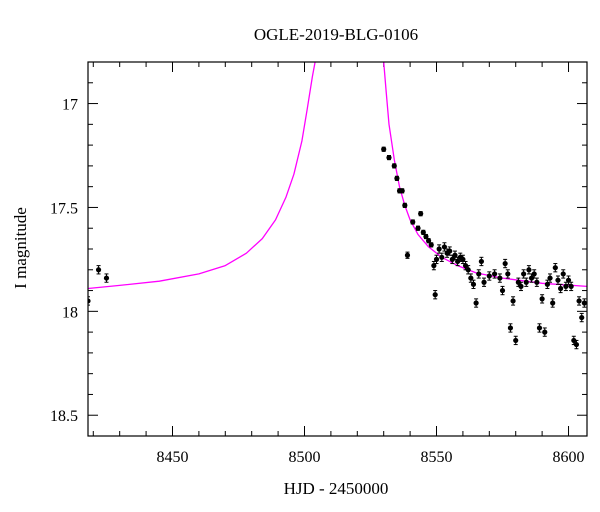  What do you see at coordinates (20, 248) in the screenshot?
I see `y-axis-label: I magnitude` at bounding box center [20, 248].